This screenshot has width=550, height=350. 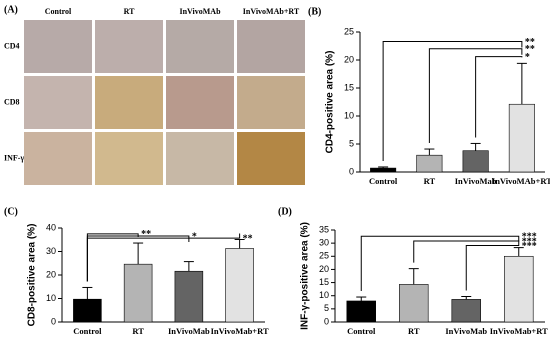 What do you see at coordinates (271, 11) in the screenshot?
I see `column-header: InVivoMAb+RT` at bounding box center [271, 11].